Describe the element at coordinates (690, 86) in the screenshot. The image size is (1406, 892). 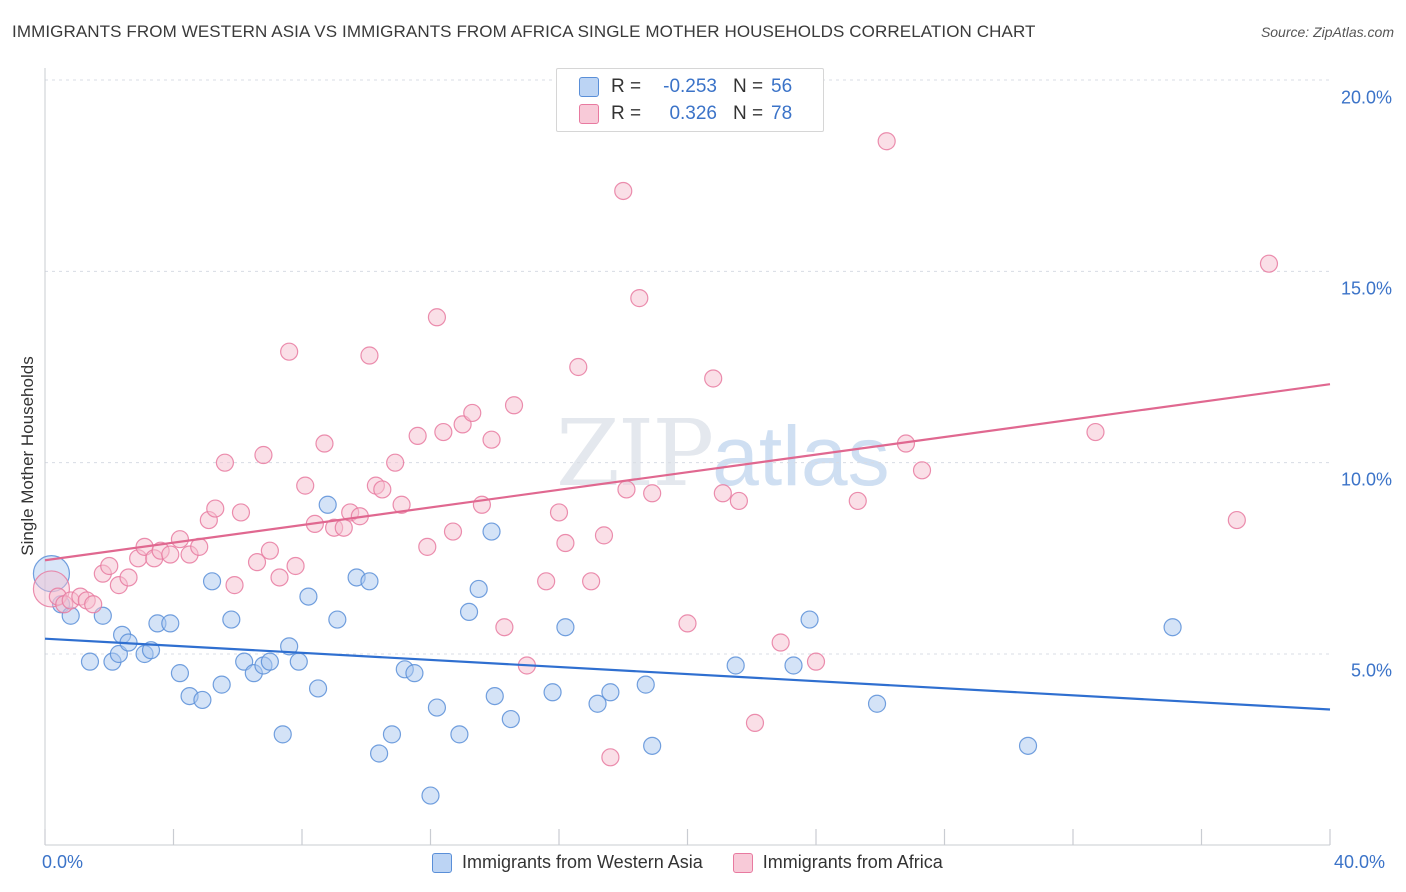
I see `legend-r-value: -0.253` at that location.